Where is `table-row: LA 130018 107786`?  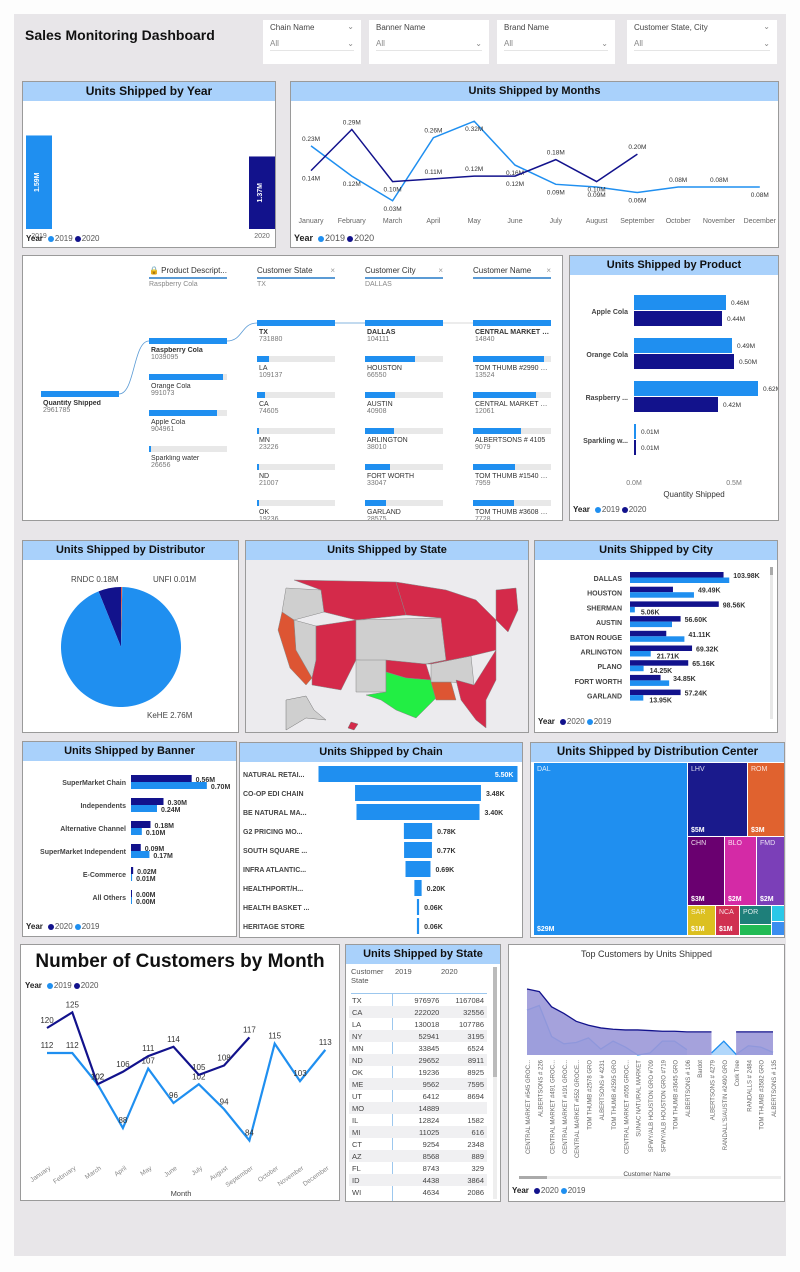
table-row: LA 130018 107786 is located at coordinates (418, 1024).